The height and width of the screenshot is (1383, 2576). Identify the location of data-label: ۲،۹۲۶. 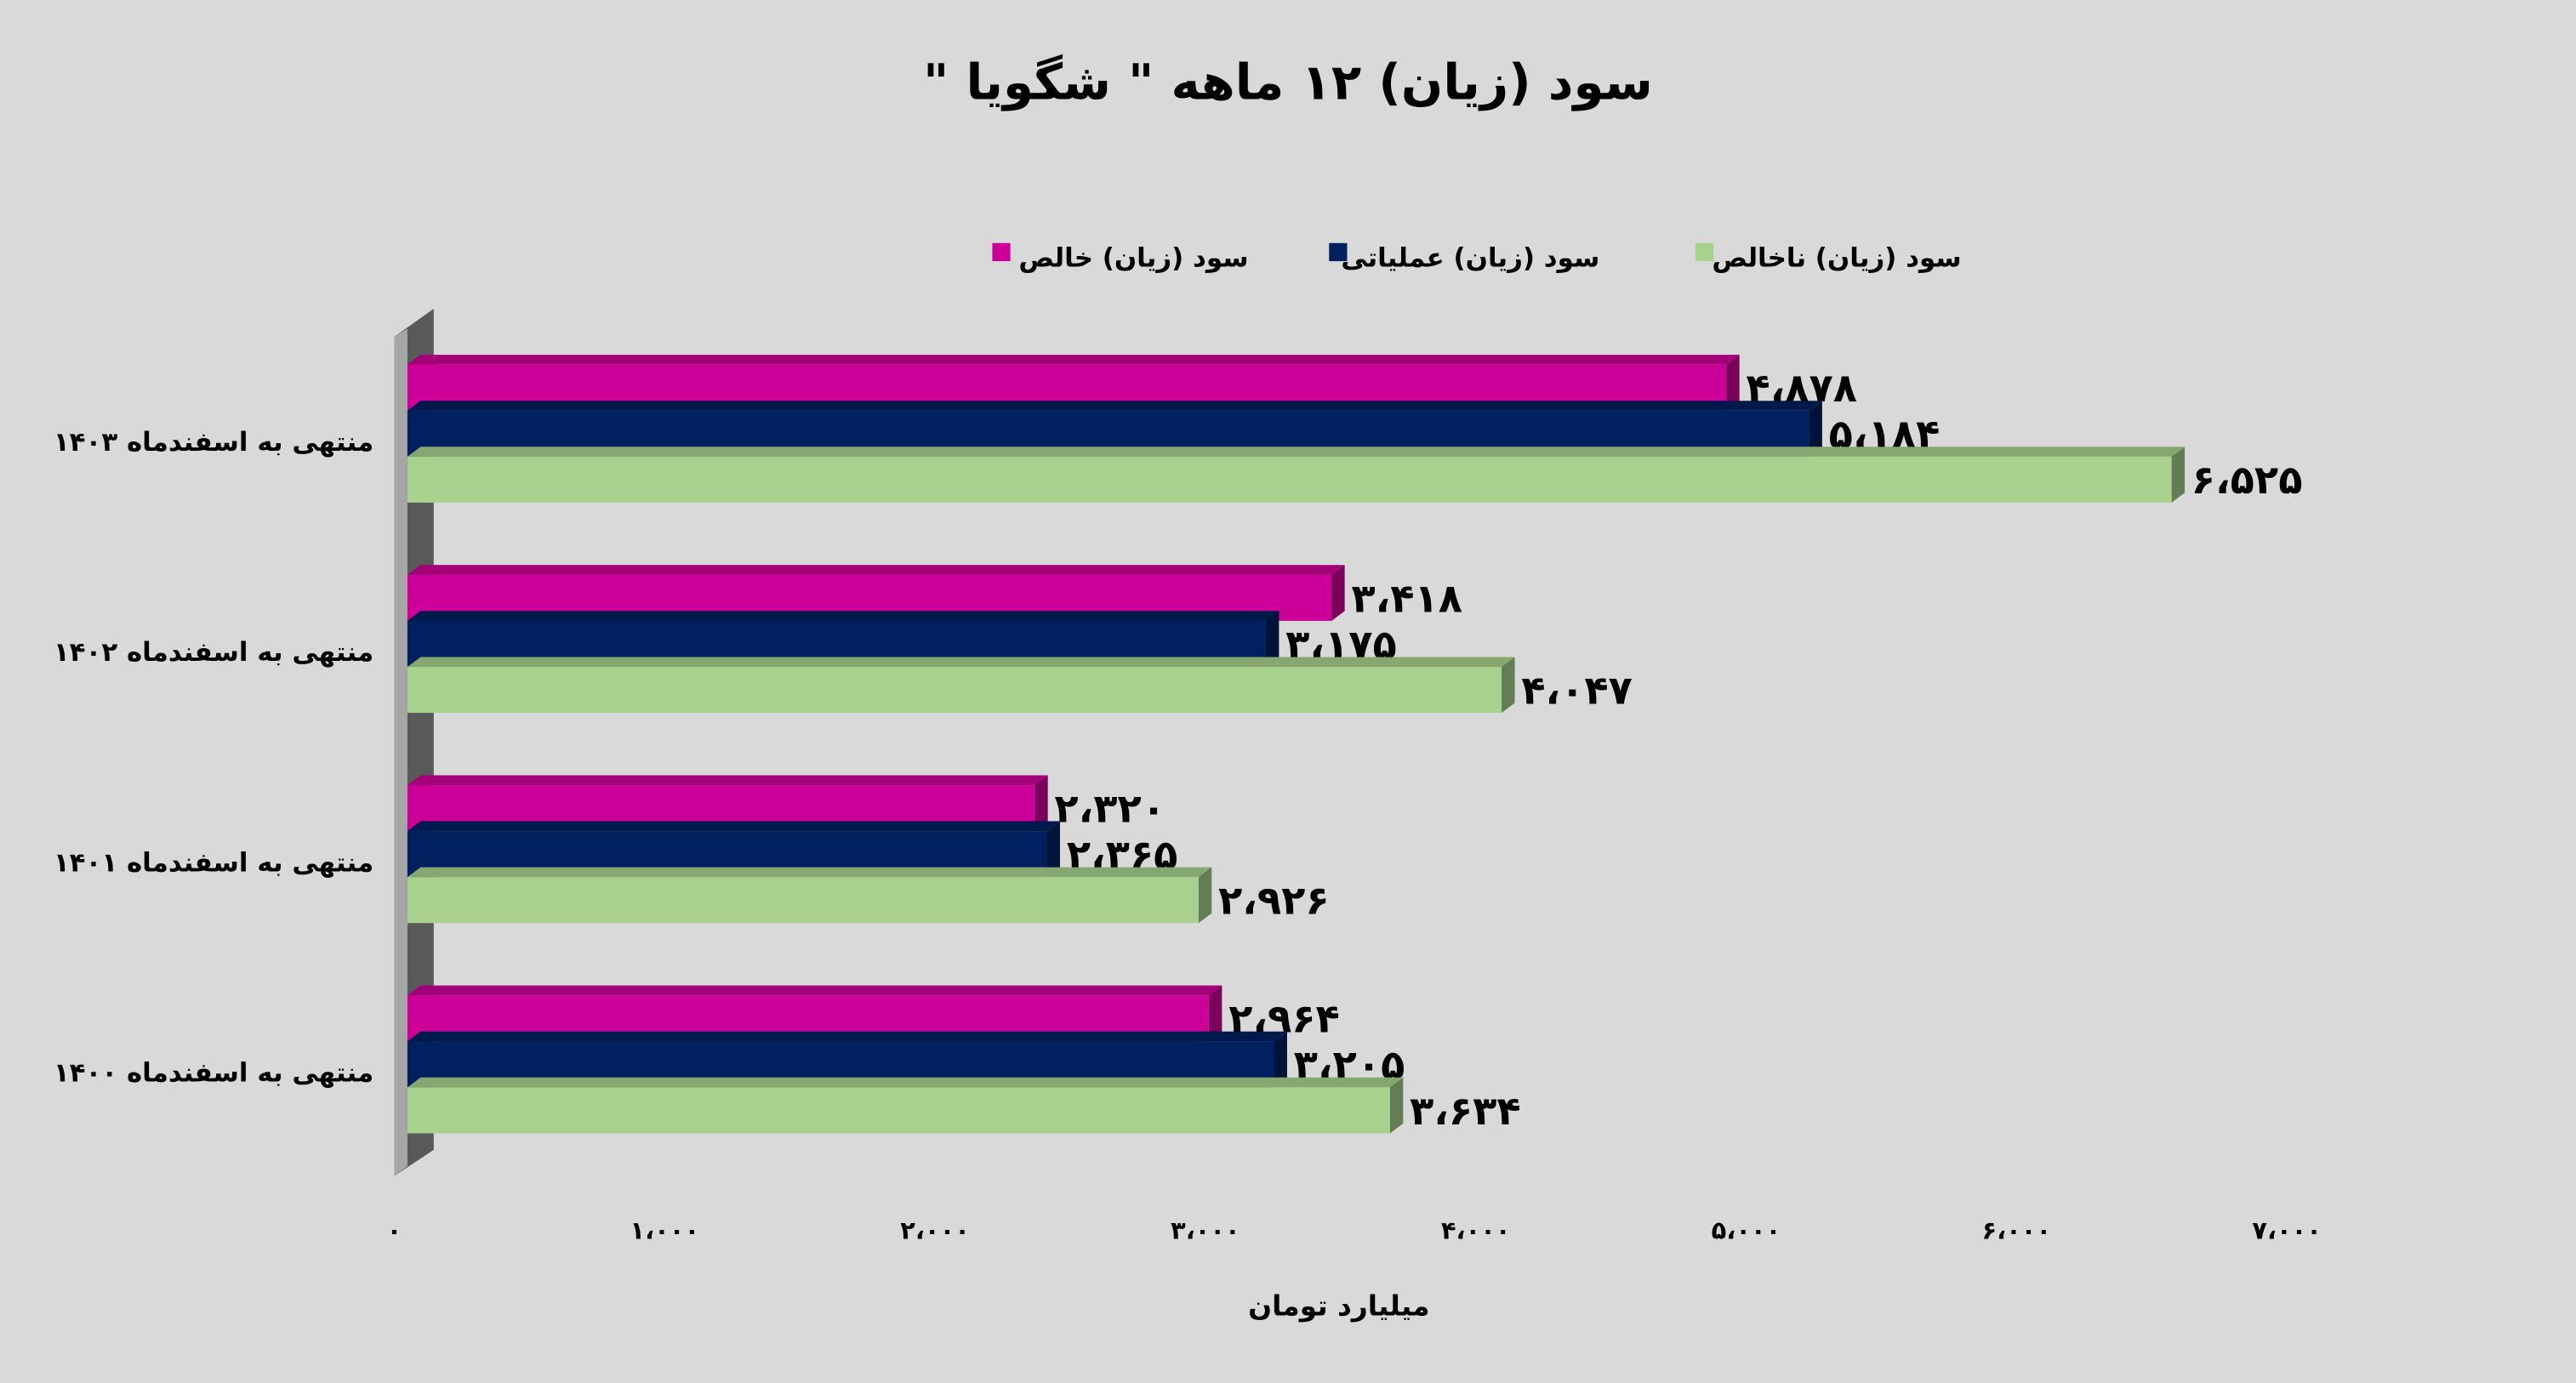
(1274, 901).